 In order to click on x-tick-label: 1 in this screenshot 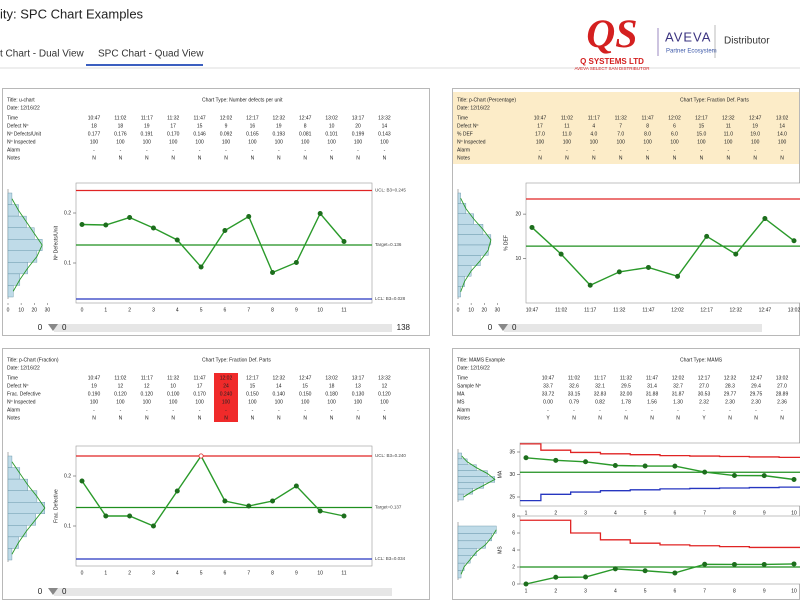, I will do `click(105, 573)`.